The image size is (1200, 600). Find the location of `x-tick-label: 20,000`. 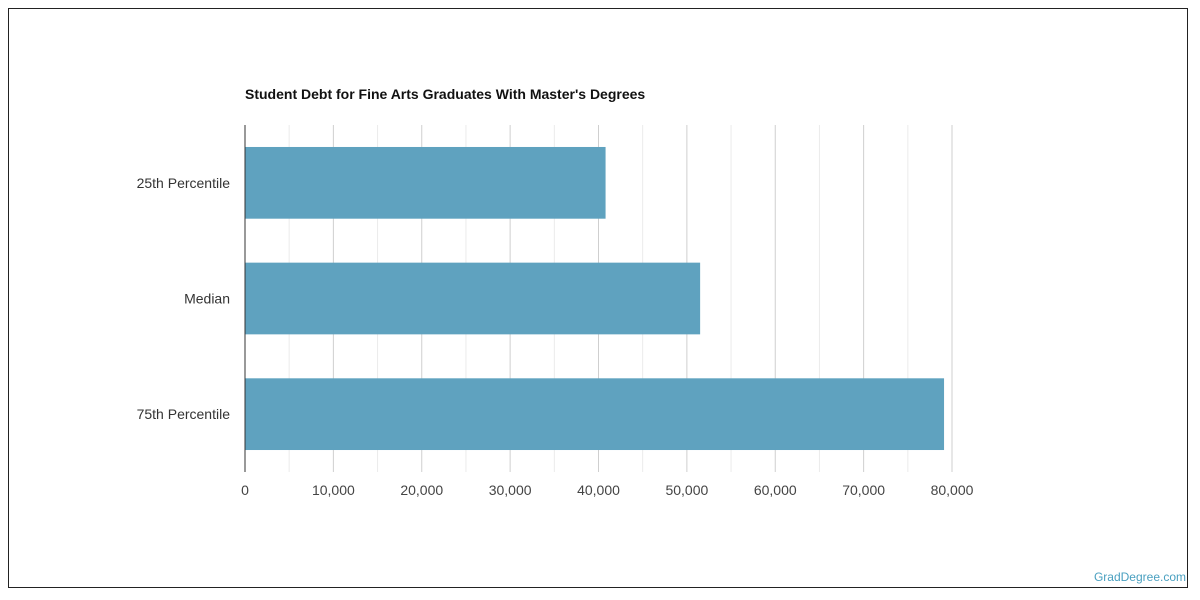

x-tick-label: 20,000 is located at coordinates (421, 490).